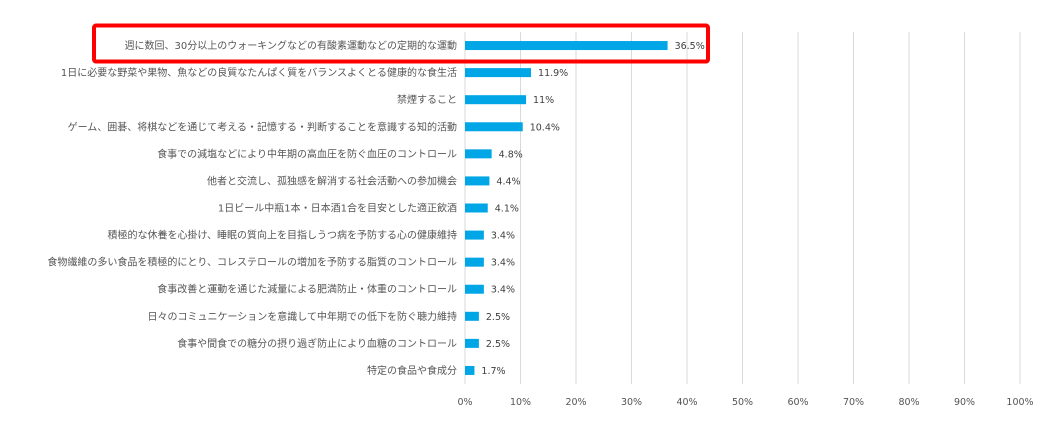 Image resolution: width=1054 pixels, height=426 pixels. Describe the element at coordinates (575, 402) in the screenshot. I see `x-tick-label: 20%` at that location.